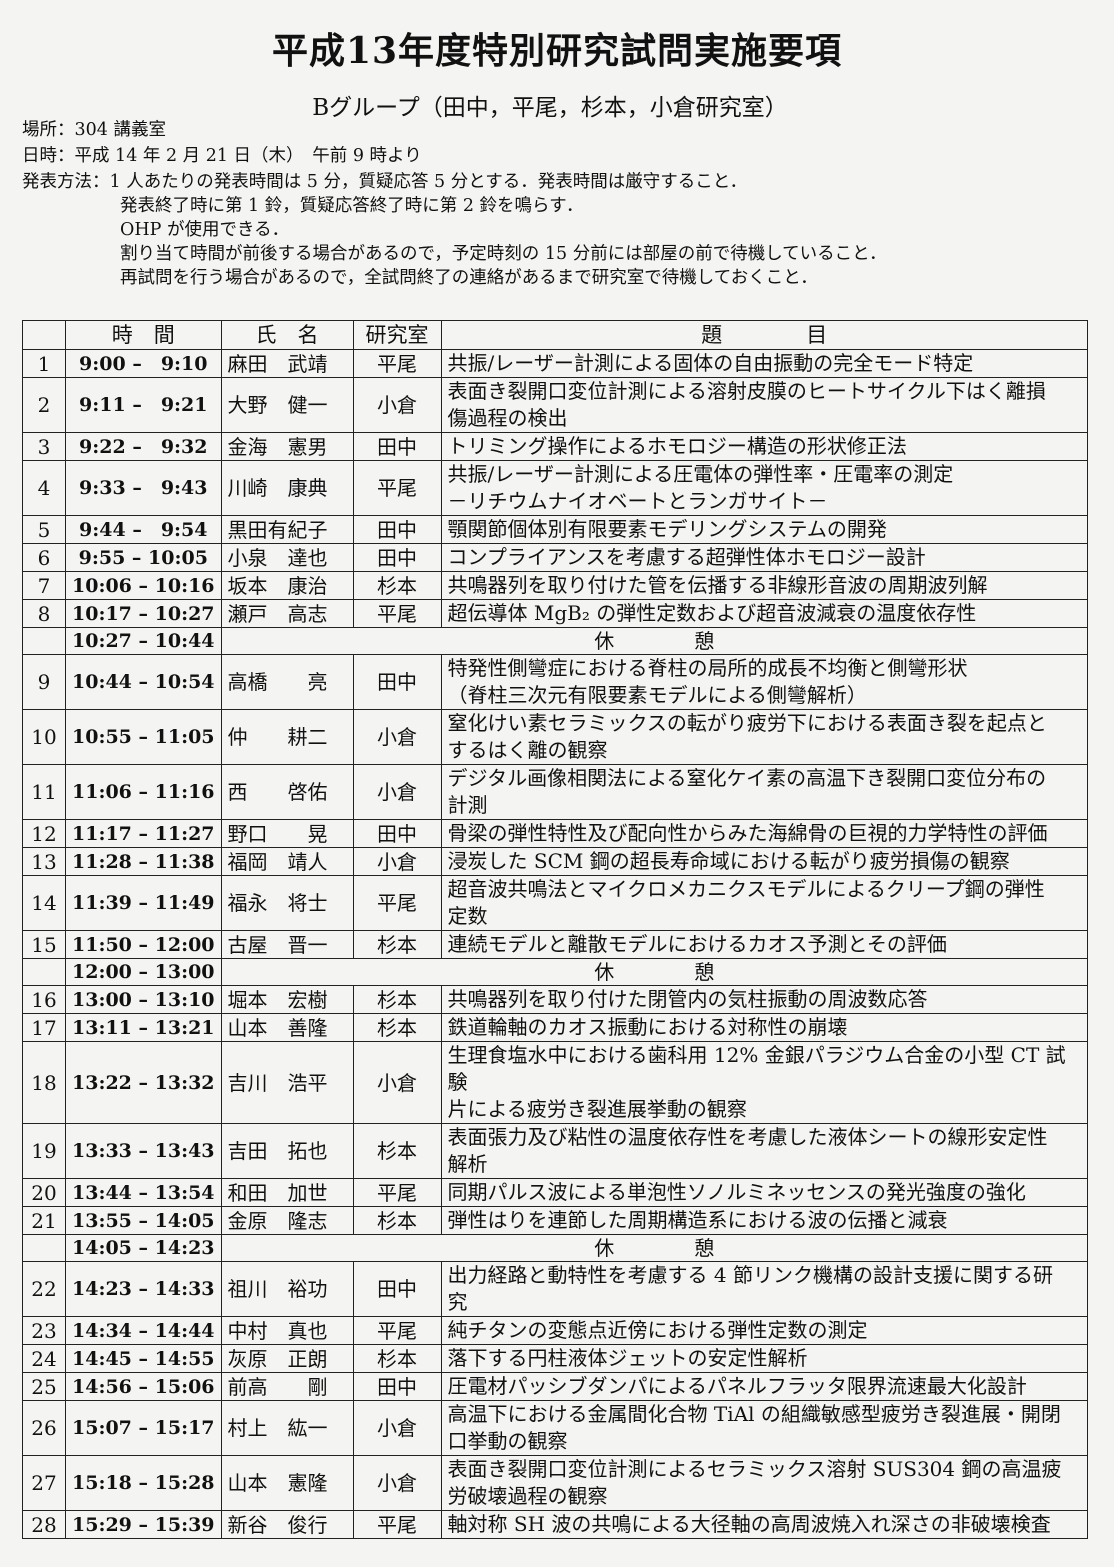 The image size is (1114, 1567). What do you see at coordinates (44, 1289) in the screenshot?
I see `cell-number: 22` at bounding box center [44, 1289].